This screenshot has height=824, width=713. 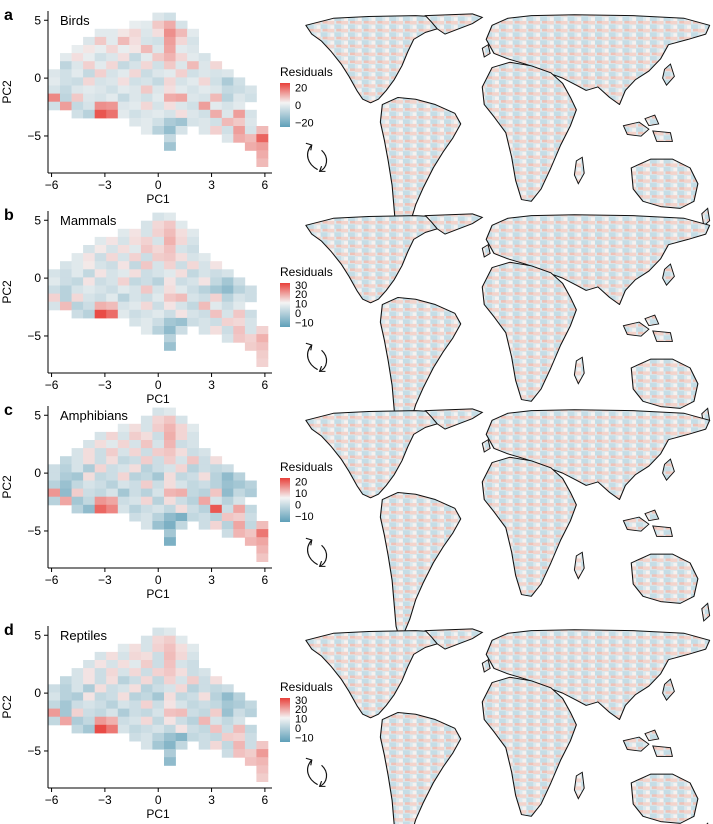 What do you see at coordinates (37, 278) in the screenshot?
I see `y-tick-label: 0` at bounding box center [37, 278].